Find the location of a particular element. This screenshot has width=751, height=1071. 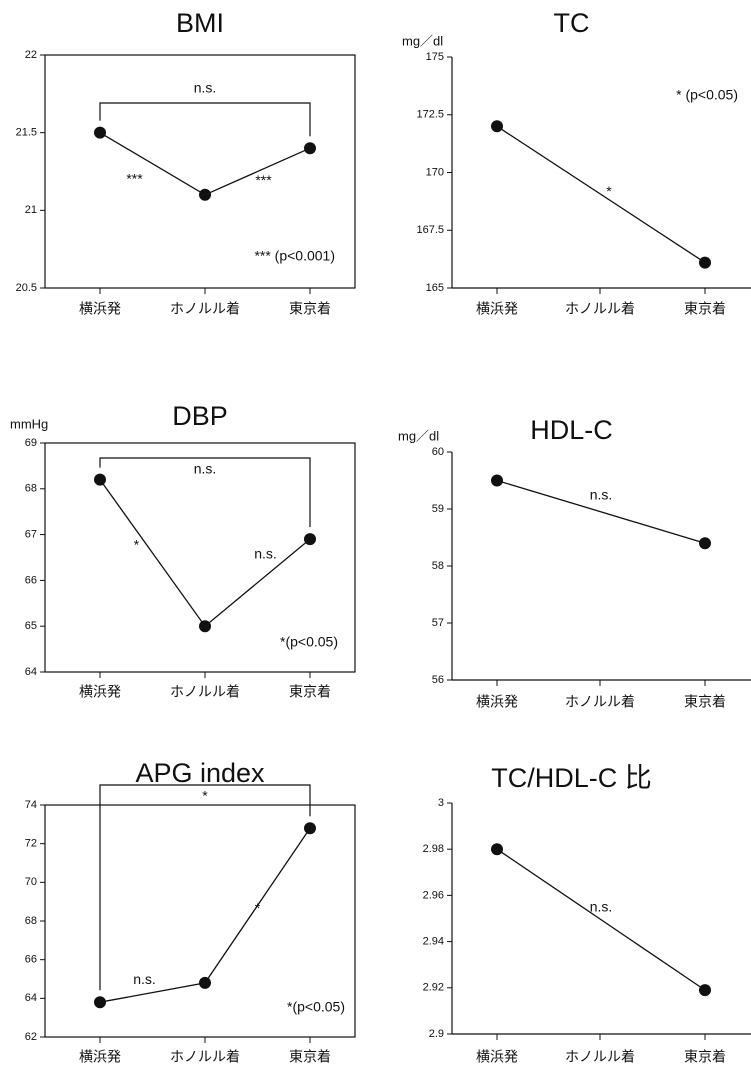

y-tick-label: 69 is located at coordinates (31, 443).